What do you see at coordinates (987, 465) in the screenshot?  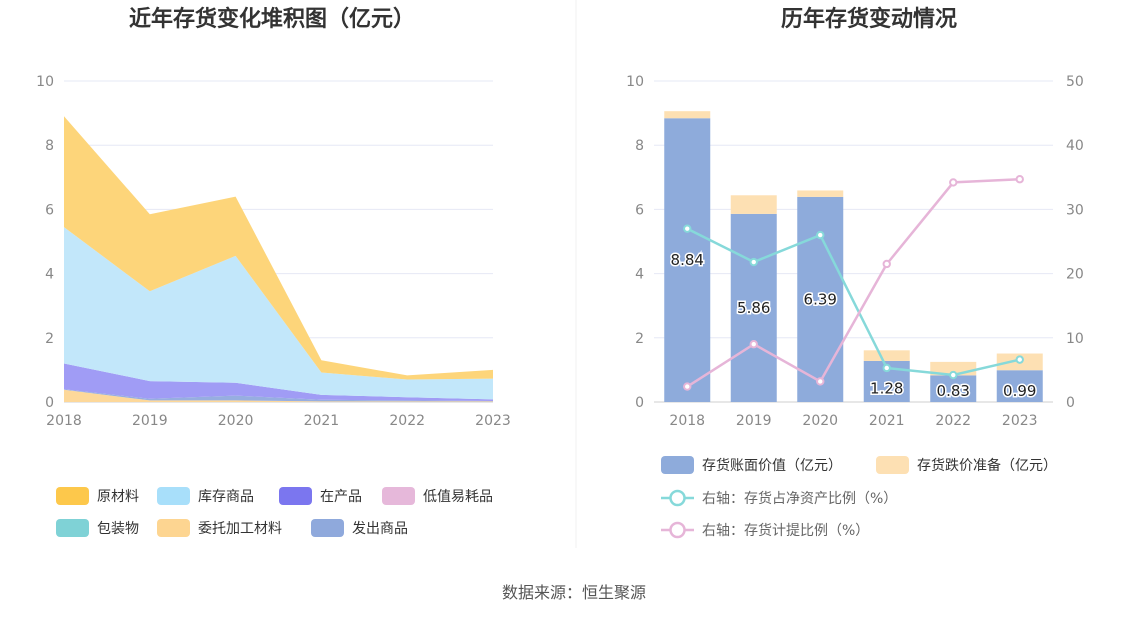 I see `legend-label: 存货跌价准备（亿元）` at bounding box center [987, 465].